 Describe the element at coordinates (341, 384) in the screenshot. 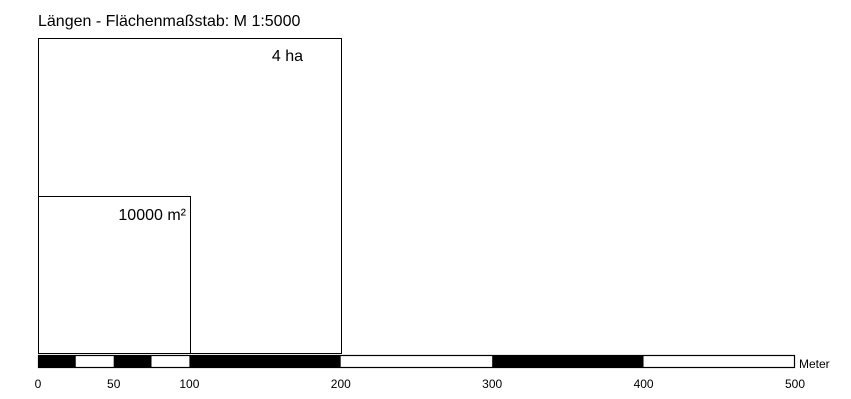

I see `scale-tick-label: 200` at that location.